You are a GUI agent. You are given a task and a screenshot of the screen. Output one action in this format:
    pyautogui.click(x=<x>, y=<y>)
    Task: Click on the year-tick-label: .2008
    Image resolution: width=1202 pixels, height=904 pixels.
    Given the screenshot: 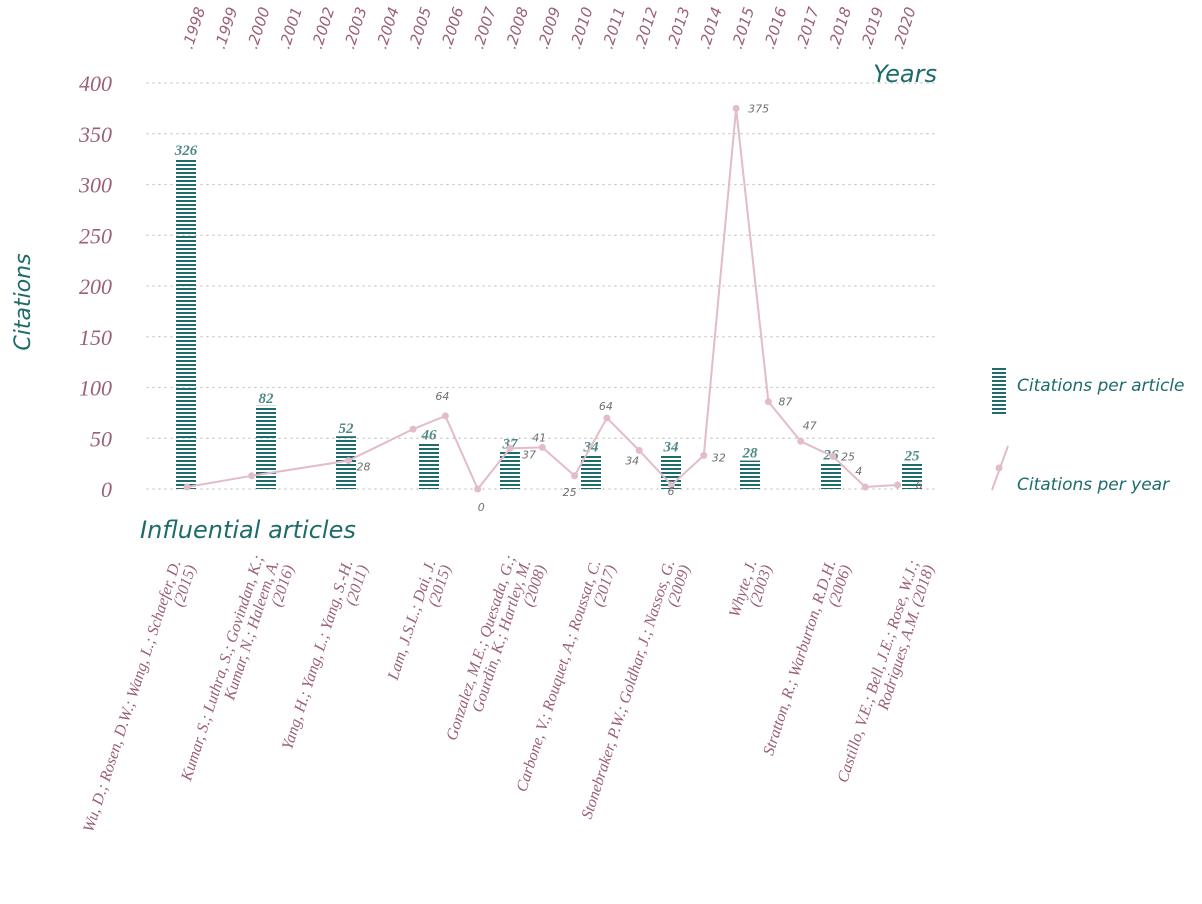 What is the action you would take?
    pyautogui.click(x=517, y=28)
    